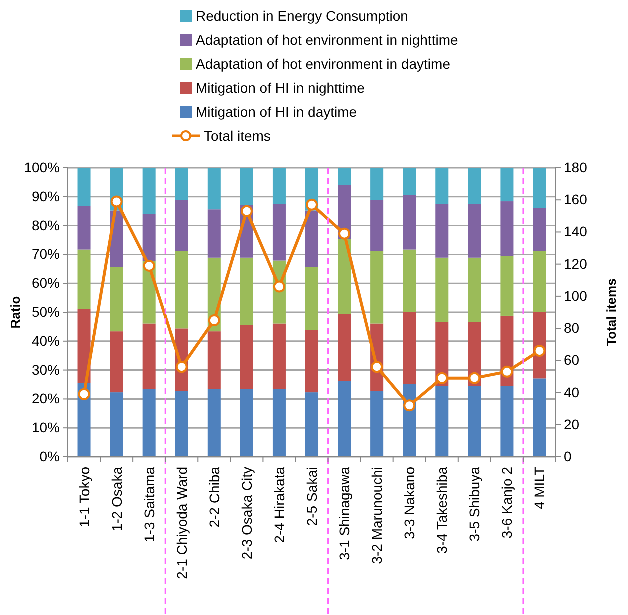 This screenshot has height=615, width=628. I want to click on x-tick-label: 3-5 Shibuya, so click(474, 504).